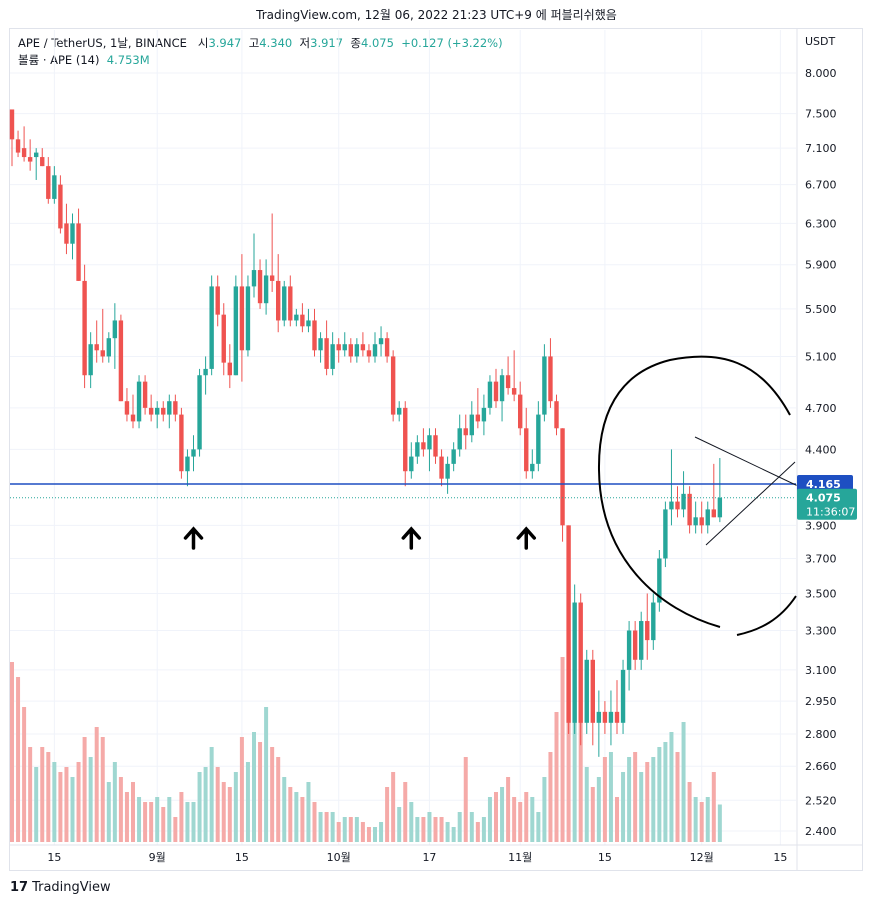  I want to click on change-value: +0.127 (+3.22%), so click(452, 43).